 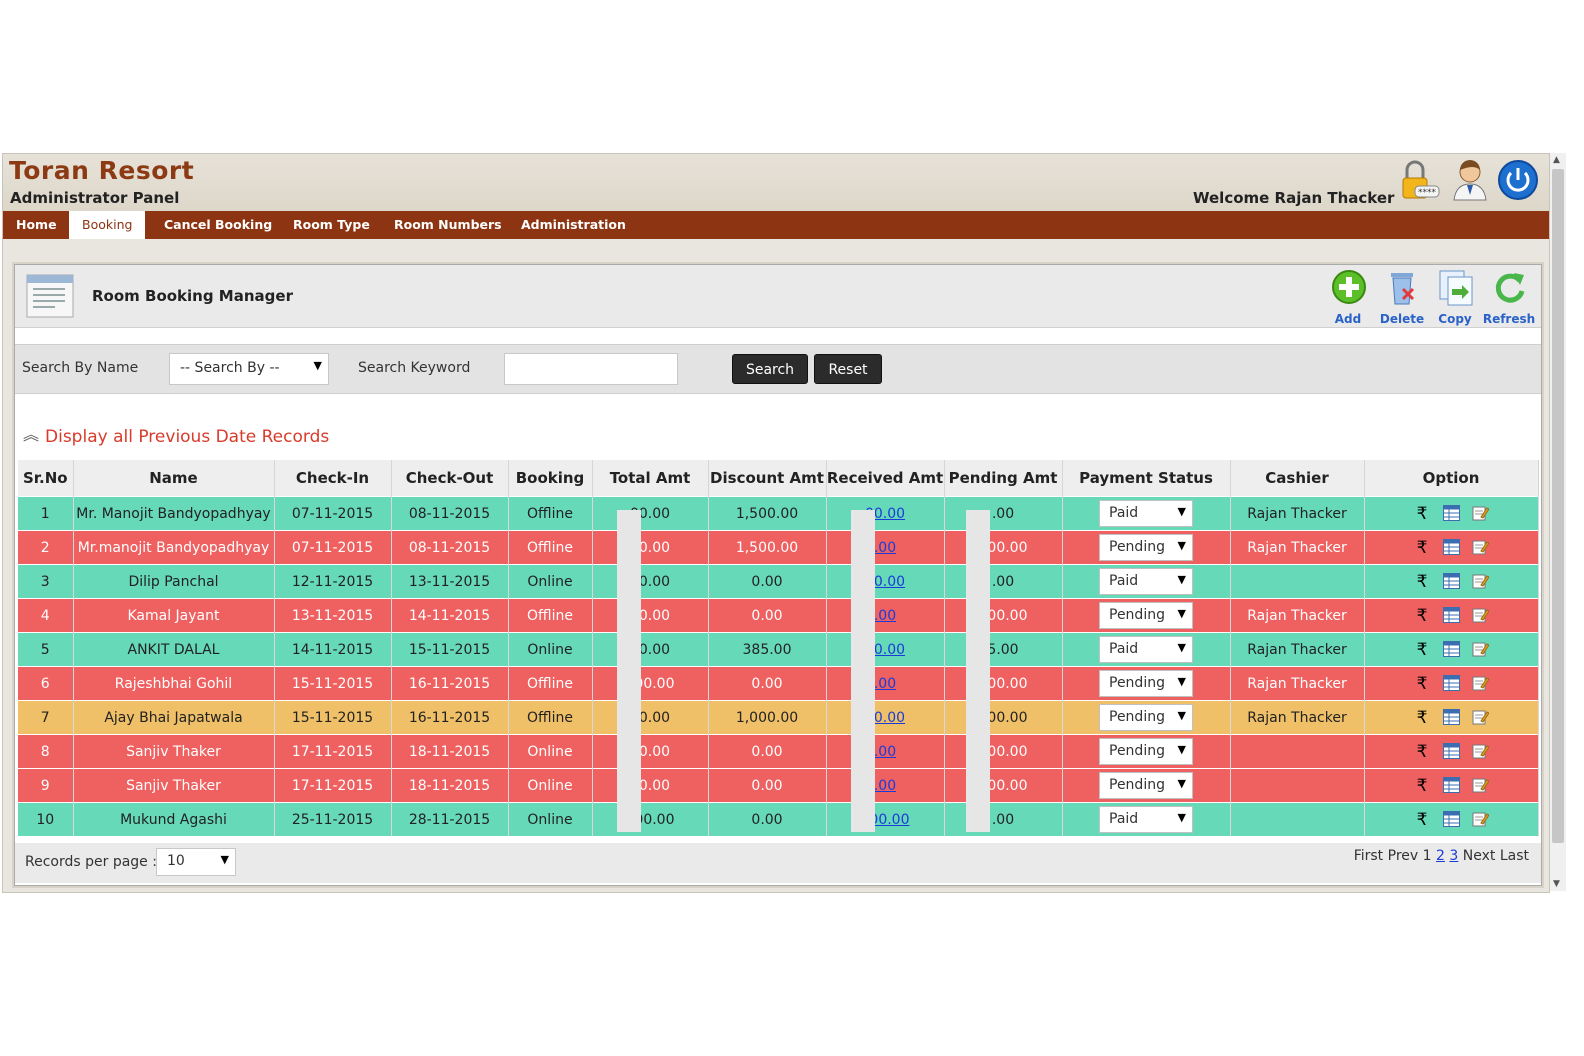 I want to click on header-sr-no: Sr.No, so click(x=46, y=478).